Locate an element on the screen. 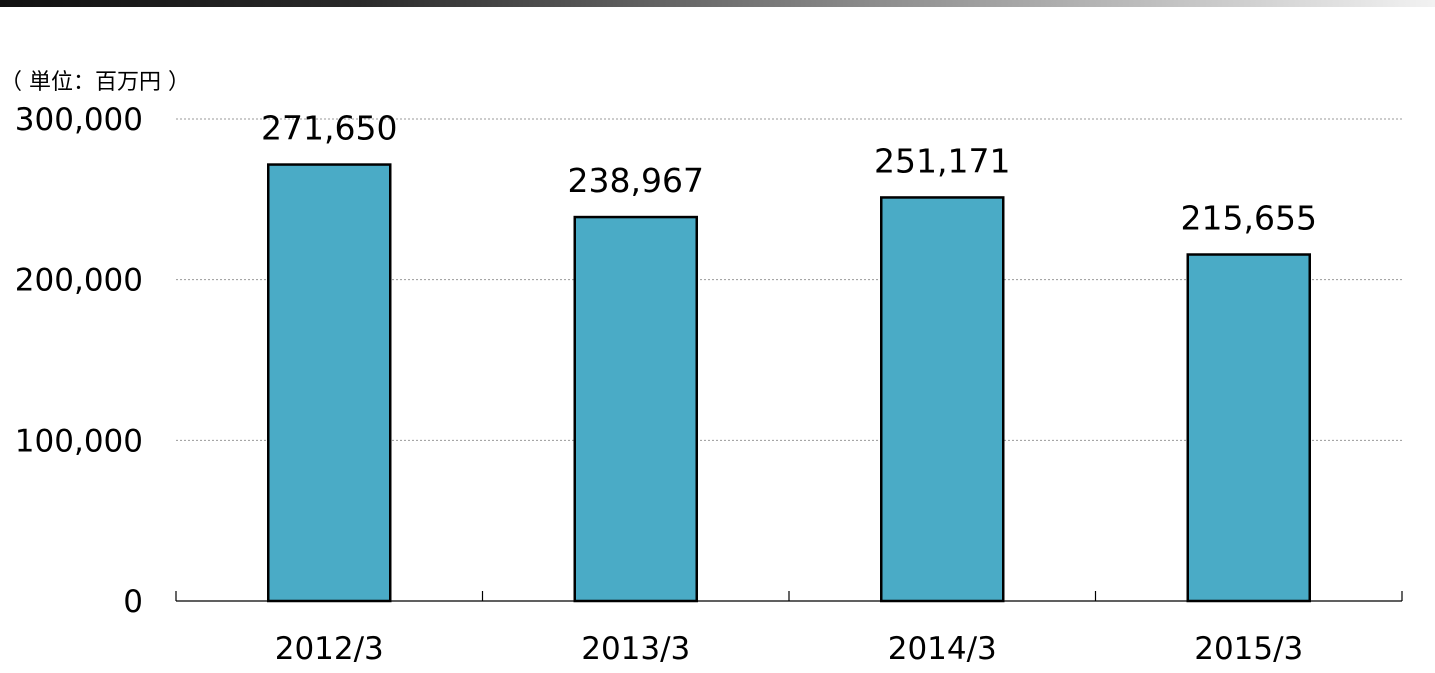 This screenshot has width=1435, height=673. unit-label: （ 単位：百万円 ） is located at coordinates (95, 82).